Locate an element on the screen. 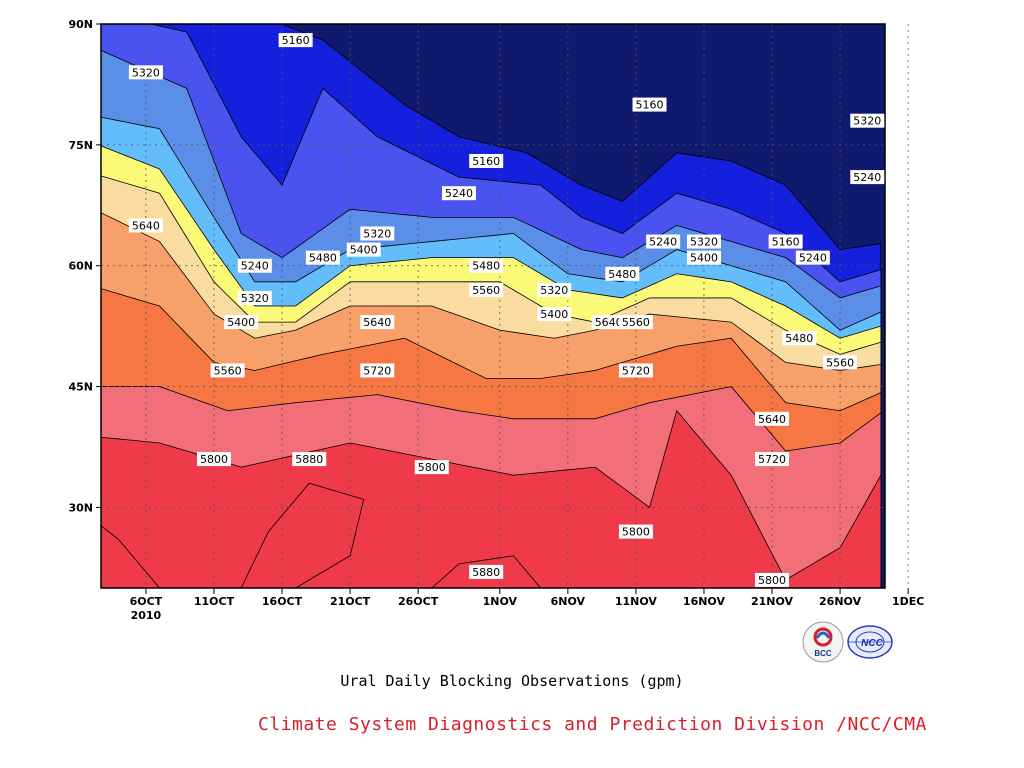 The width and height of the screenshot is (1024, 768). contour-label-21: 5320 is located at coordinates (255, 298).